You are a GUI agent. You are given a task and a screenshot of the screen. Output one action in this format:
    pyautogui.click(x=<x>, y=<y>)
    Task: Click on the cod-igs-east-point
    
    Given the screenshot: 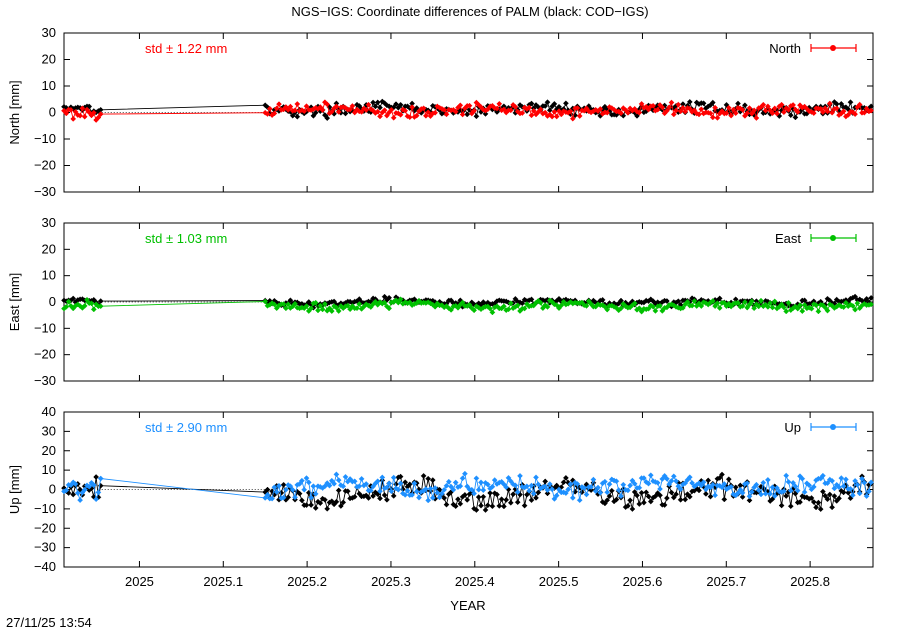 What is the action you would take?
    pyautogui.click(x=719, y=298)
    